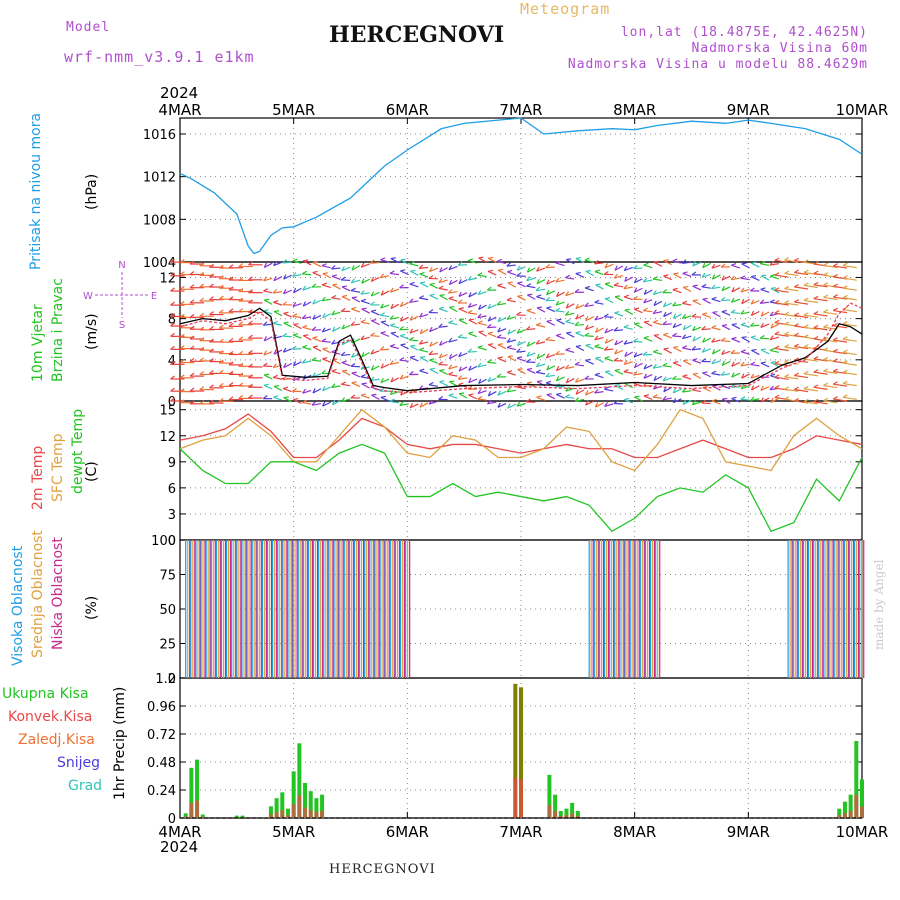 The width and height of the screenshot is (900, 900). I want to click on y-tick-label: 6, so click(172, 489).